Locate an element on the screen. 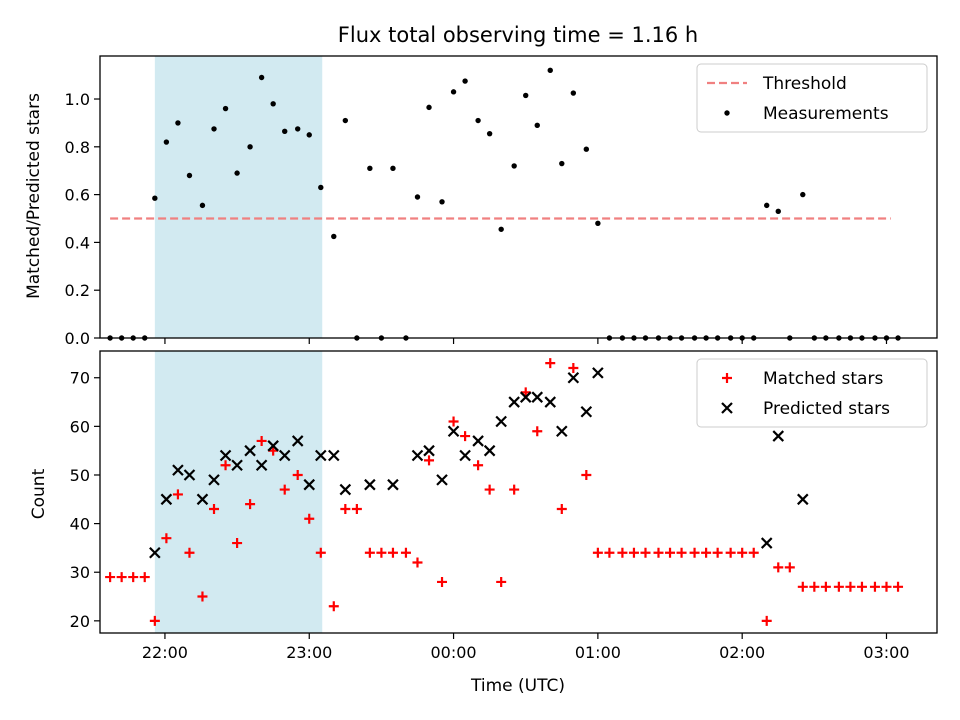 The height and width of the screenshot is (720, 960). top-legend: Threshold Measurements is located at coordinates (812, 98).